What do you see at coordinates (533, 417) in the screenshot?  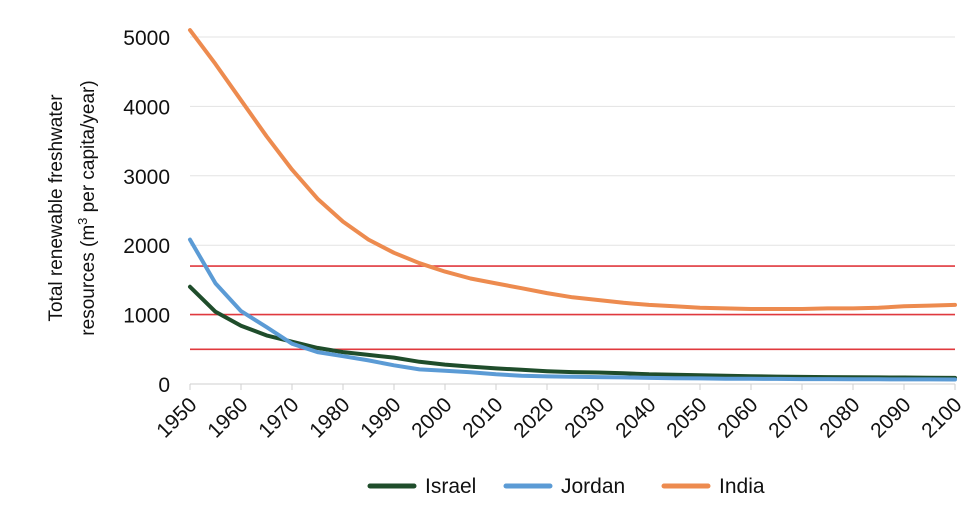 I see `x-tick-label: 2020` at bounding box center [533, 417].